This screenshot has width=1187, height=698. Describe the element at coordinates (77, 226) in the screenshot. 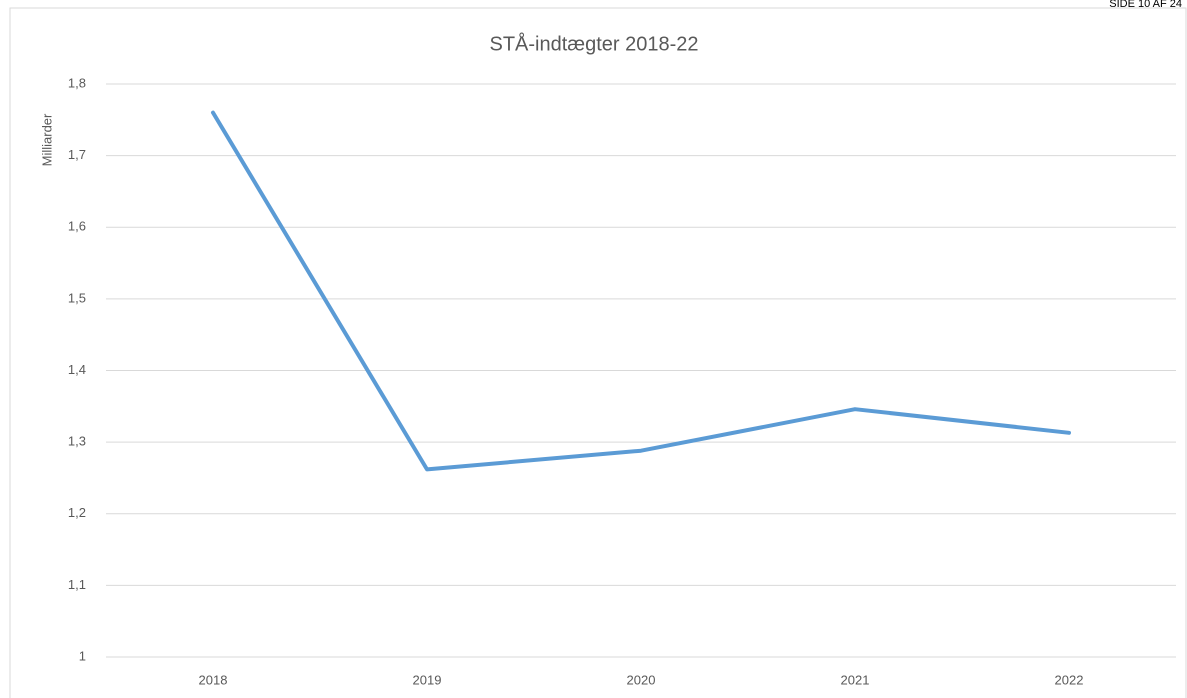

I see `y-tick-label: 1,6` at that location.